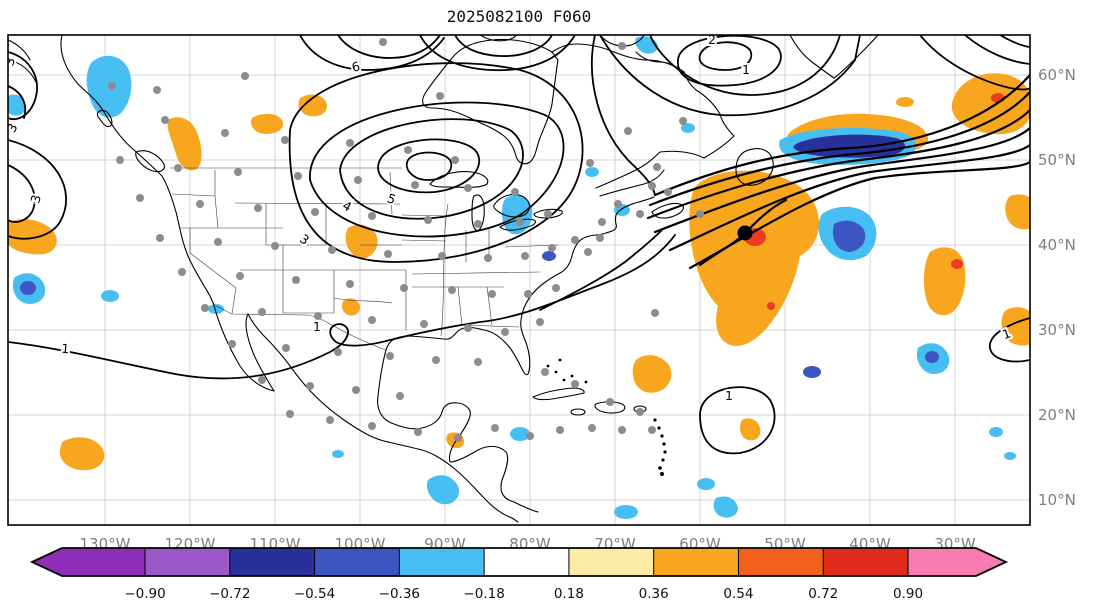  What do you see at coordinates (35, 199) in the screenshot?
I see `contour-label: 3` at bounding box center [35, 199].